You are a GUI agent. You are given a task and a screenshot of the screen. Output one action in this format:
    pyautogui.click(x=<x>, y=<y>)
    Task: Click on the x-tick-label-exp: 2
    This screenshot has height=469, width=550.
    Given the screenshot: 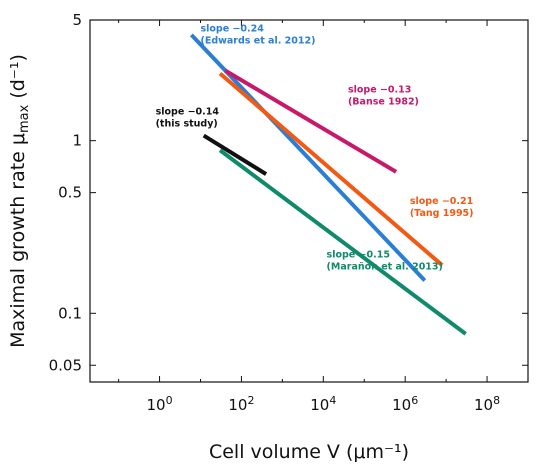 What is the action you would take?
    pyautogui.click(x=250, y=400)
    